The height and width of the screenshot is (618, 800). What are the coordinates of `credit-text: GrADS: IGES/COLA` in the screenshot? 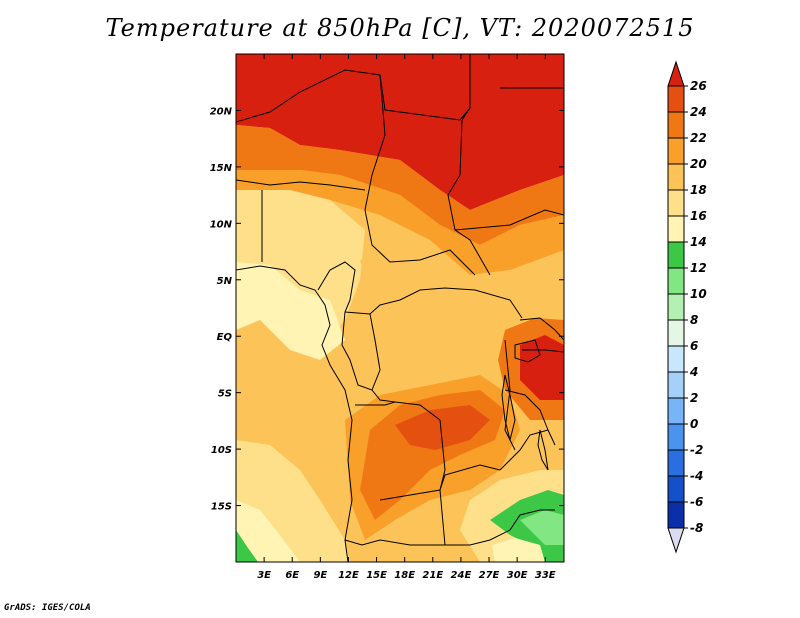 It's located at (47, 608).